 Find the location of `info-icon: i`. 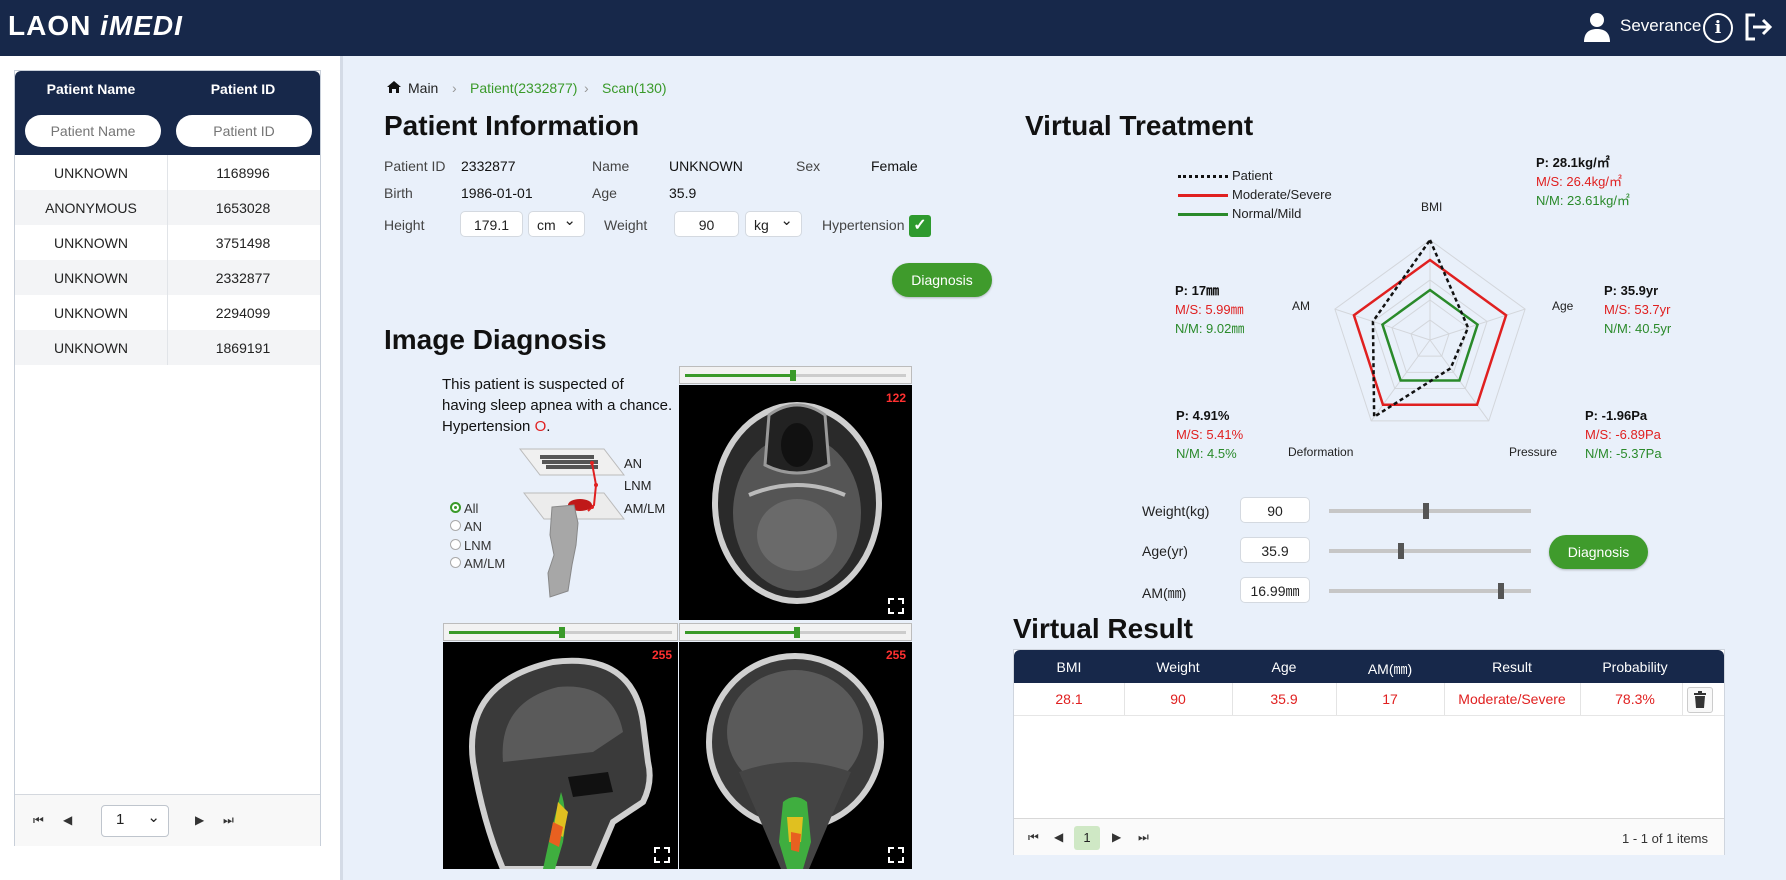

info-icon: i is located at coordinates (1718, 28).